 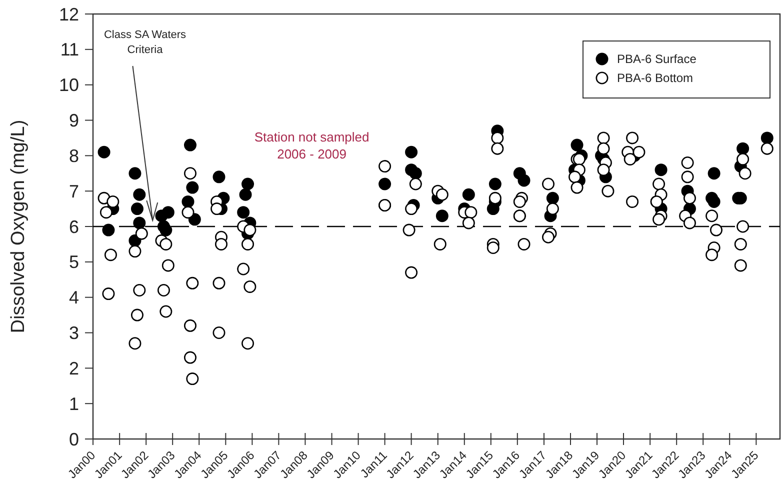 I want to click on legend-label: PBA-6 Bottom, so click(x=655, y=78).